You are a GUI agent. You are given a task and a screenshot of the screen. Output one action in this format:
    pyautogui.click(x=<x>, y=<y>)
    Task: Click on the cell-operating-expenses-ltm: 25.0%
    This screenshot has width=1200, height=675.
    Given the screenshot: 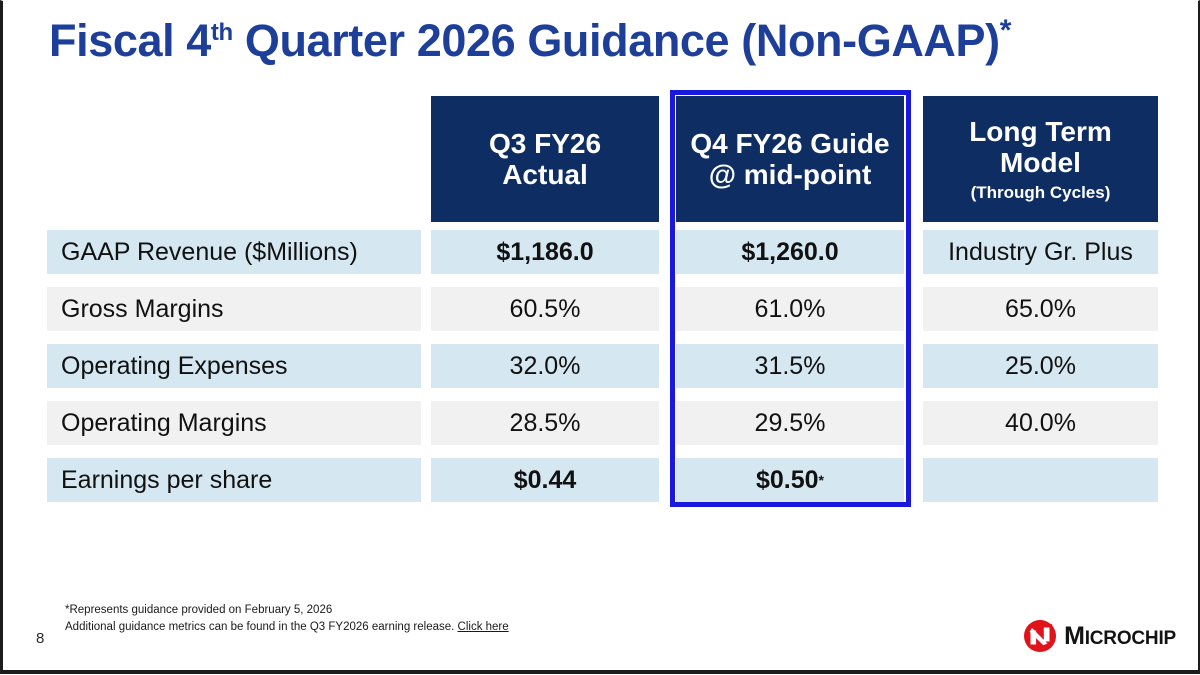 What is the action you would take?
    pyautogui.click(x=1040, y=366)
    